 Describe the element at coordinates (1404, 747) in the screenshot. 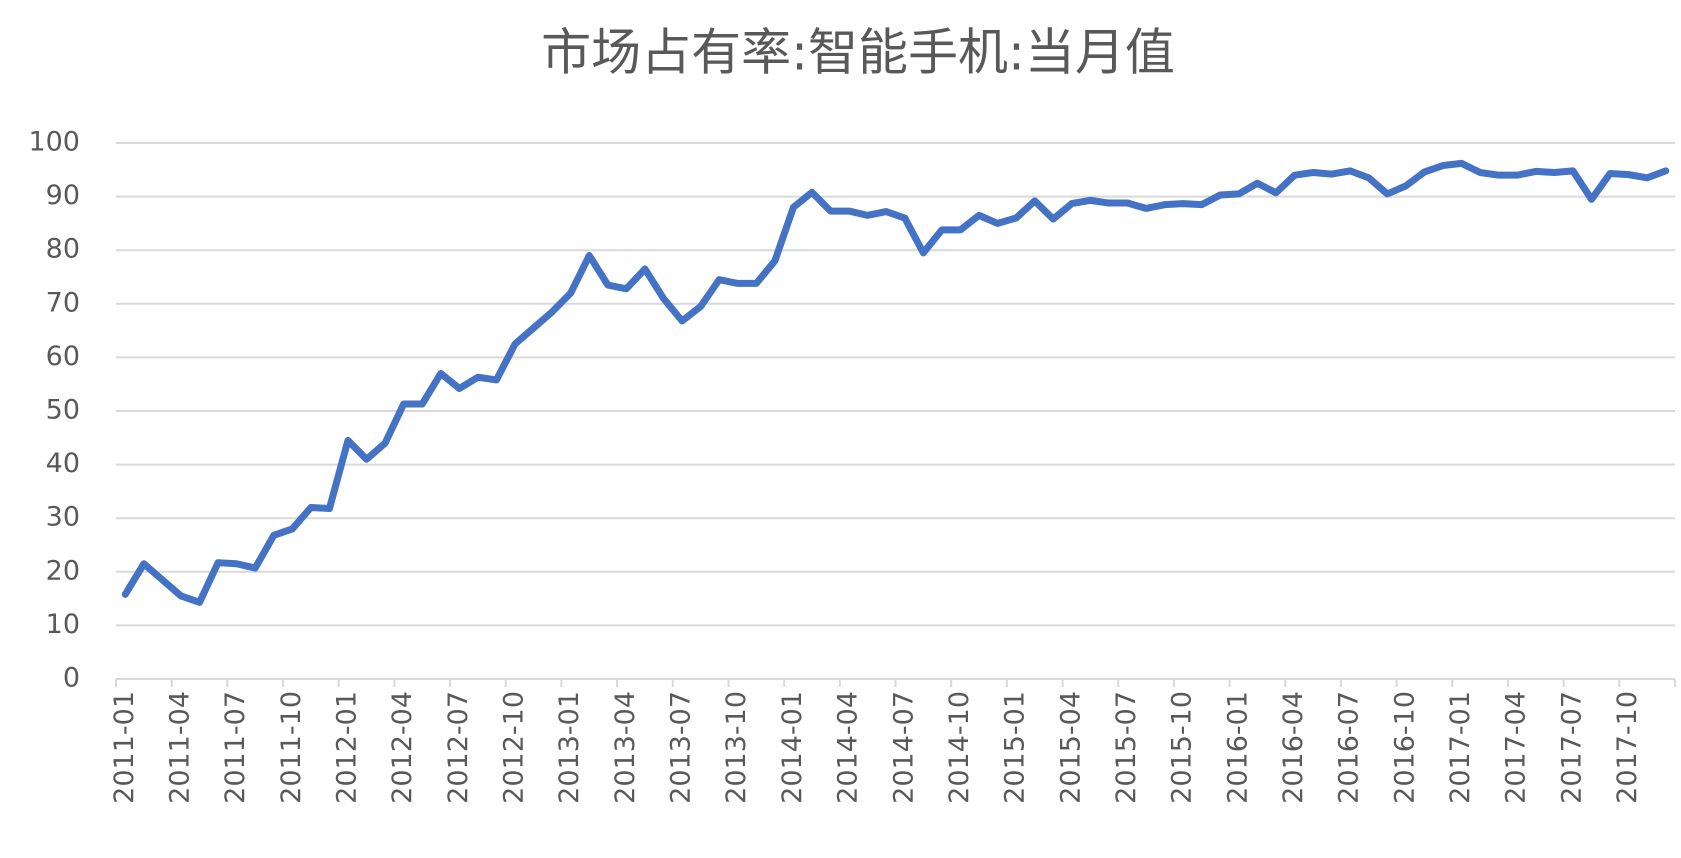

I see `x-tick-label: 2016-10` at that location.